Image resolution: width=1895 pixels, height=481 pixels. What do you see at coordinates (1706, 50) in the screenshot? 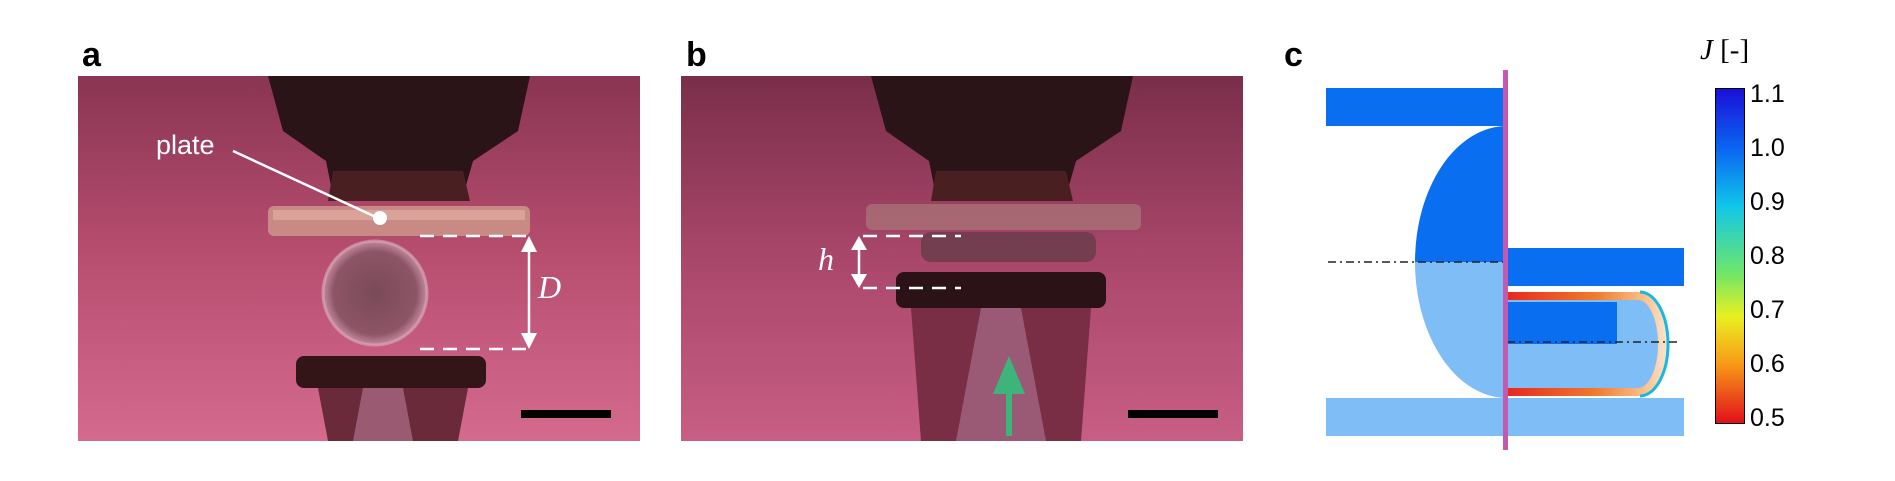
I see `colorbar-symbol: J` at bounding box center [1706, 50].